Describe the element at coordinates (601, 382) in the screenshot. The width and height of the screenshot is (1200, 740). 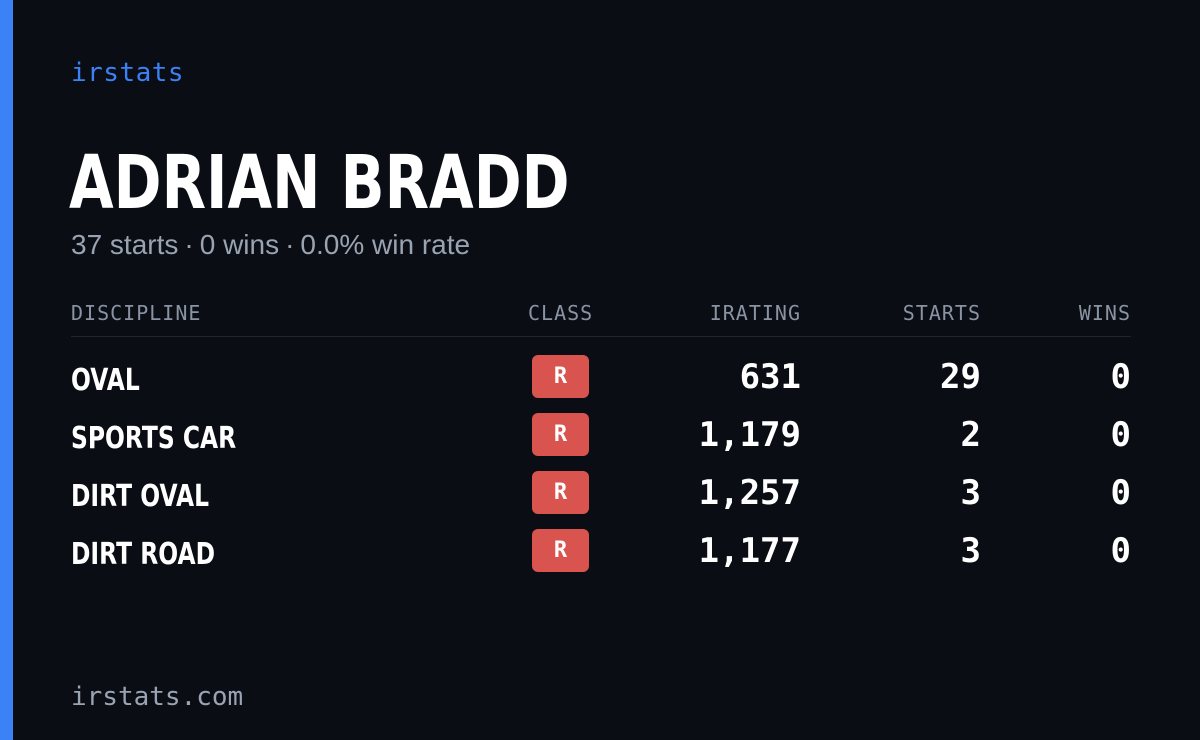
I see `table-row: OVAL R 631 29 0` at that location.